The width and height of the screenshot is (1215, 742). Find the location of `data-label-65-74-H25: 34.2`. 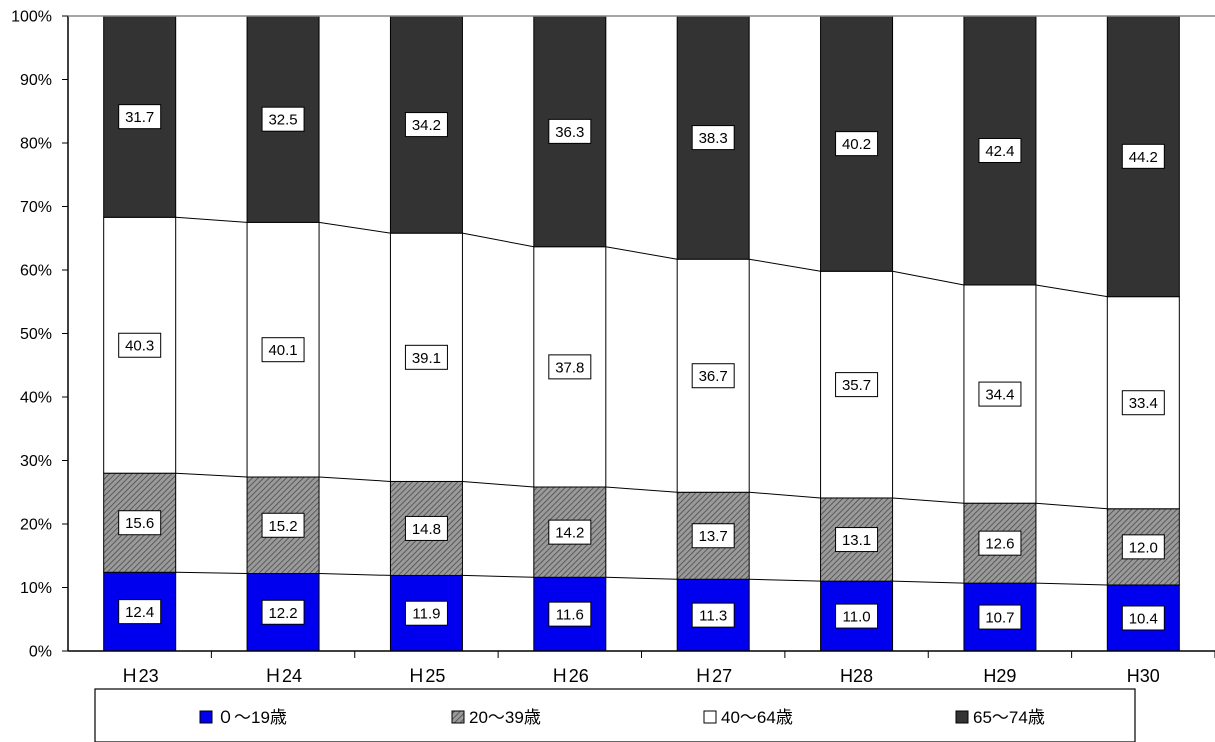

data-label-65-74-H25: 34.2 is located at coordinates (426, 125).